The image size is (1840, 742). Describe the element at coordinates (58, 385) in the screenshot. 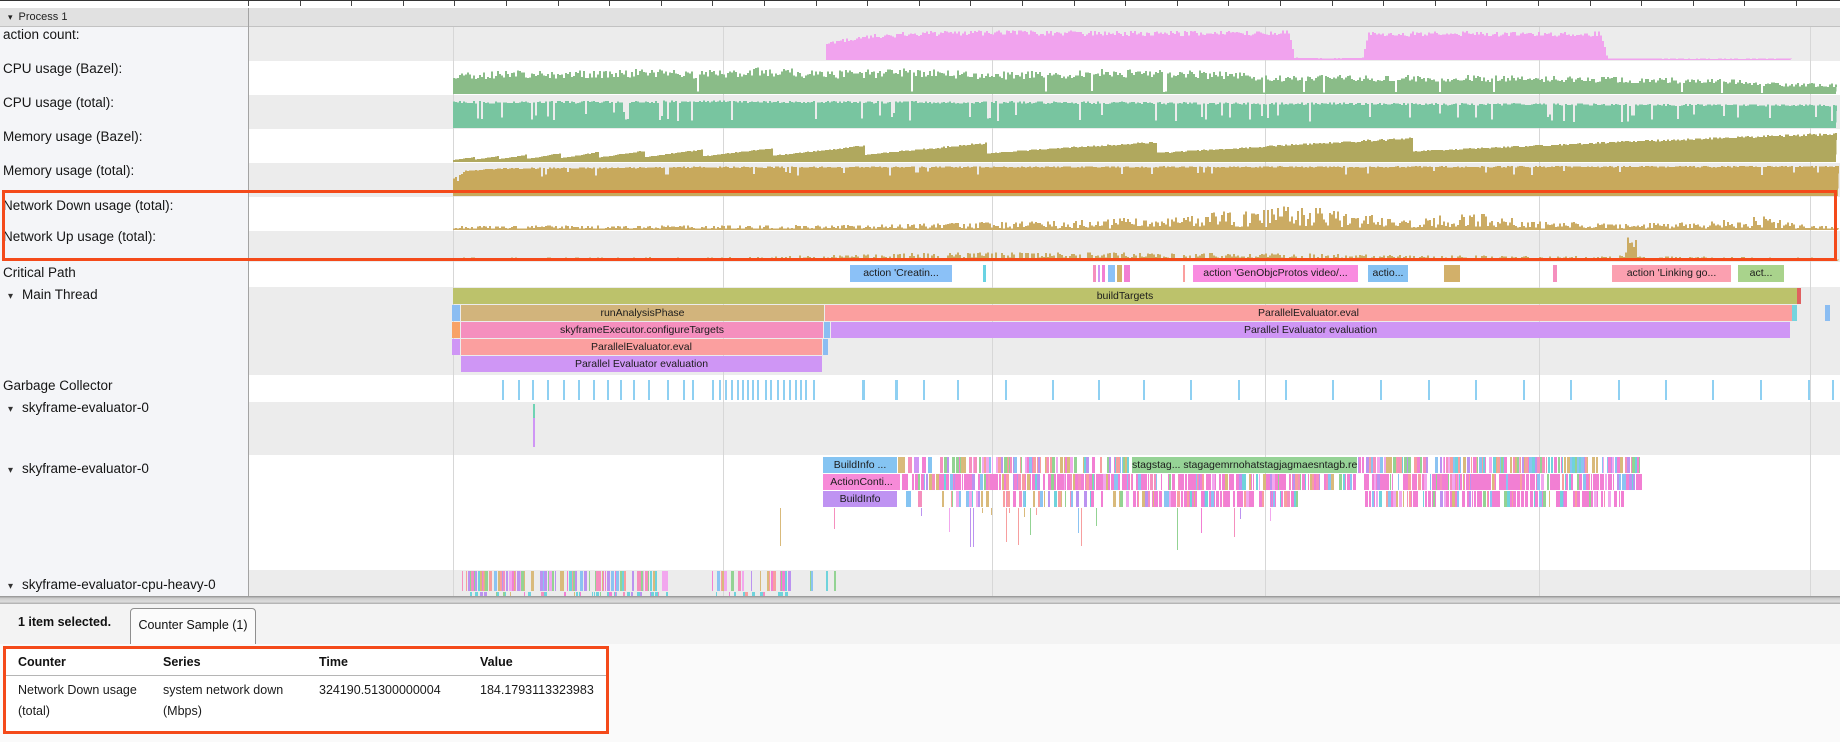

I see `track-label-garbage-collector: Garbage Collector` at that location.